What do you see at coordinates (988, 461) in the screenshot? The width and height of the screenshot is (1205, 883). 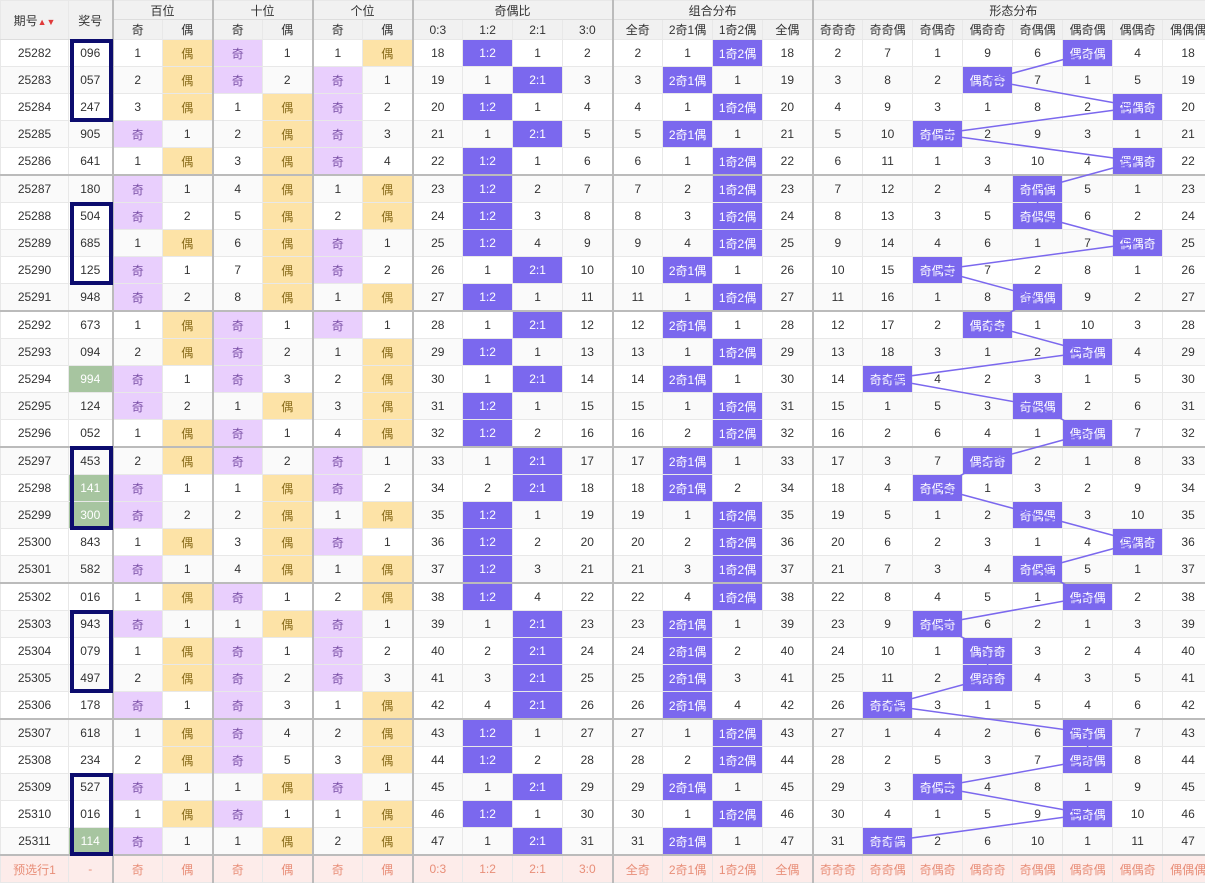 I see `shape-hit-cell: 偶奇奇` at bounding box center [988, 461].